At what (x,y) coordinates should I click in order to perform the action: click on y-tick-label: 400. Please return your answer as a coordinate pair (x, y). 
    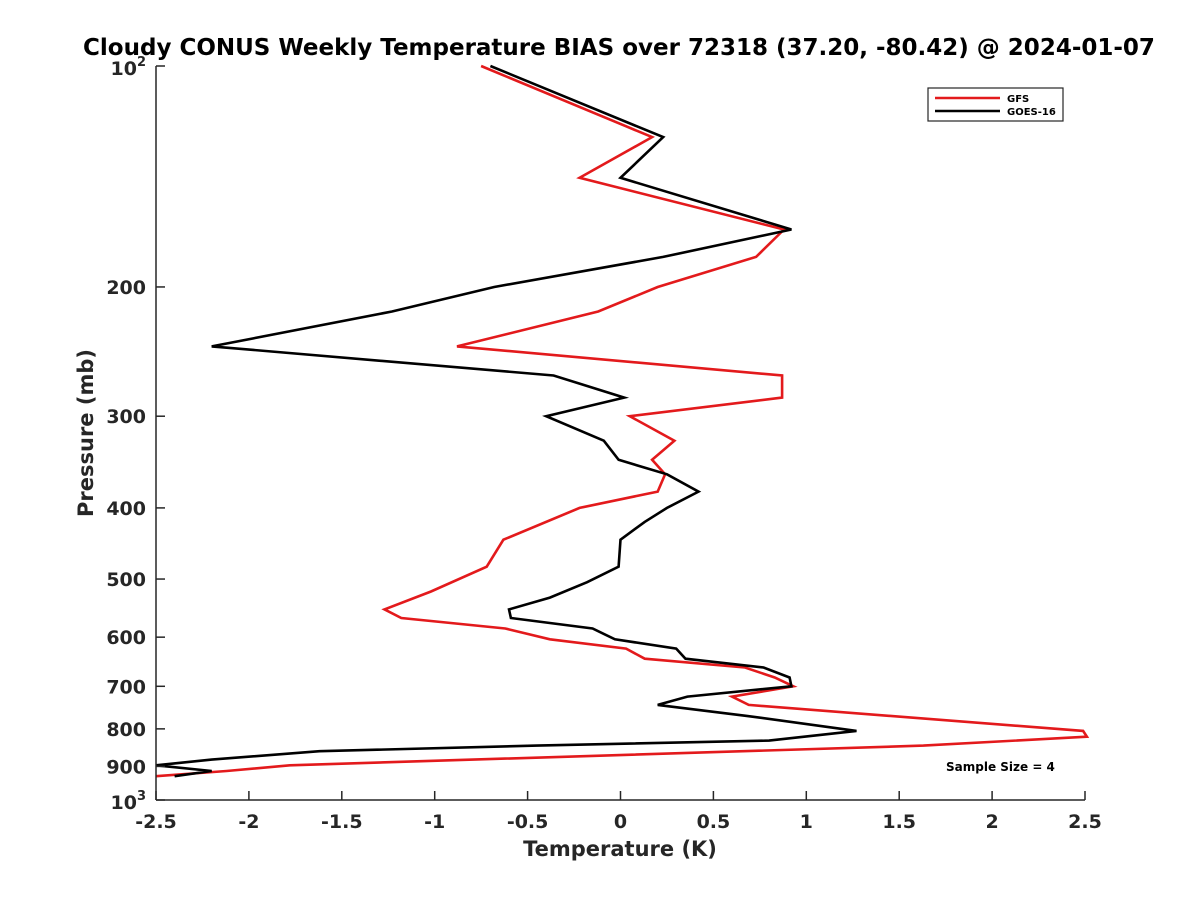
    Looking at the image, I should click on (126, 509).